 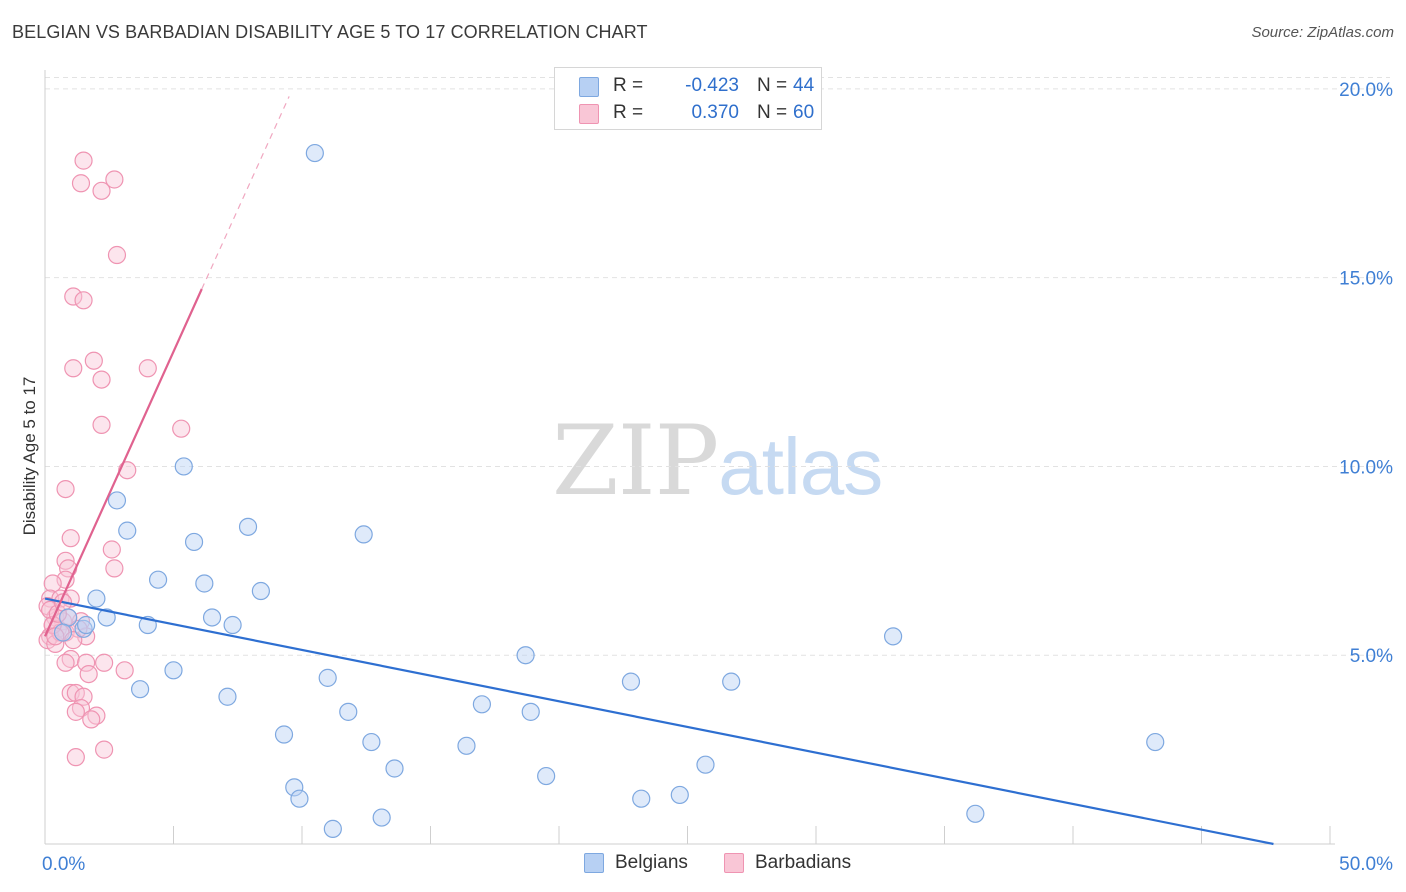 I want to click on belgians-legend-swatch, so click(x=594, y=863).